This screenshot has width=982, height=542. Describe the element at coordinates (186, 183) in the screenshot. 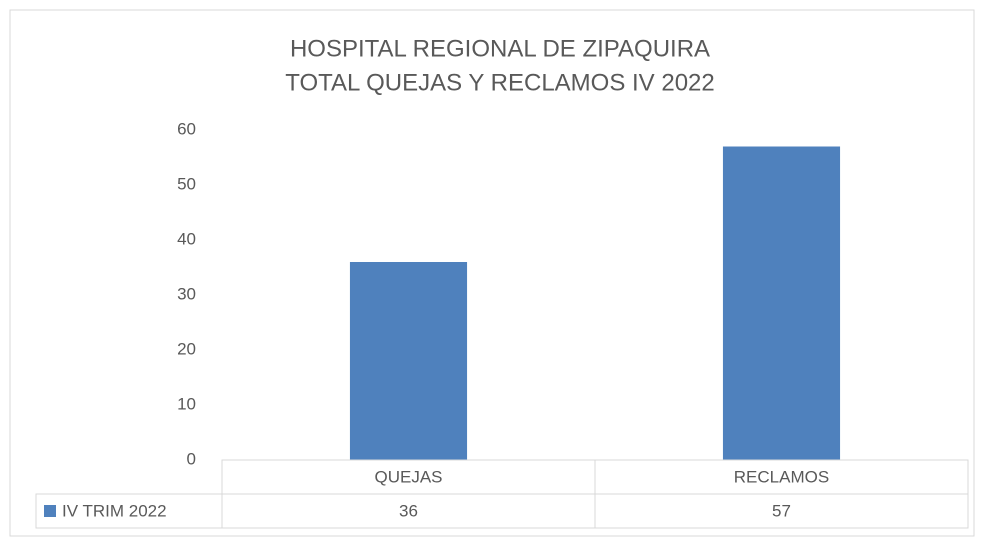

I see `y-tick-label: 50` at that location.